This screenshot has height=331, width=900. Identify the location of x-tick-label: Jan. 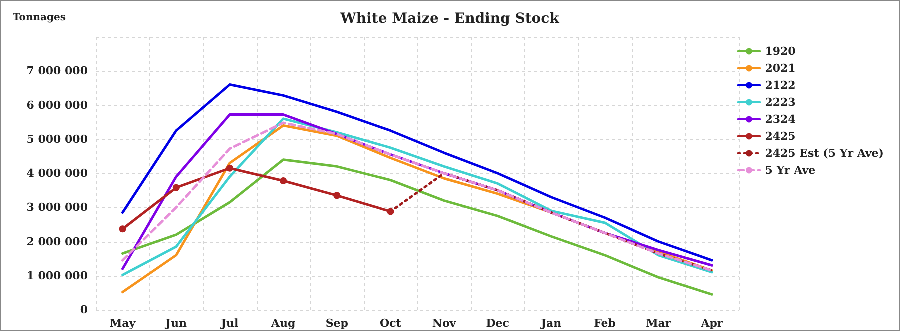
(551, 323).